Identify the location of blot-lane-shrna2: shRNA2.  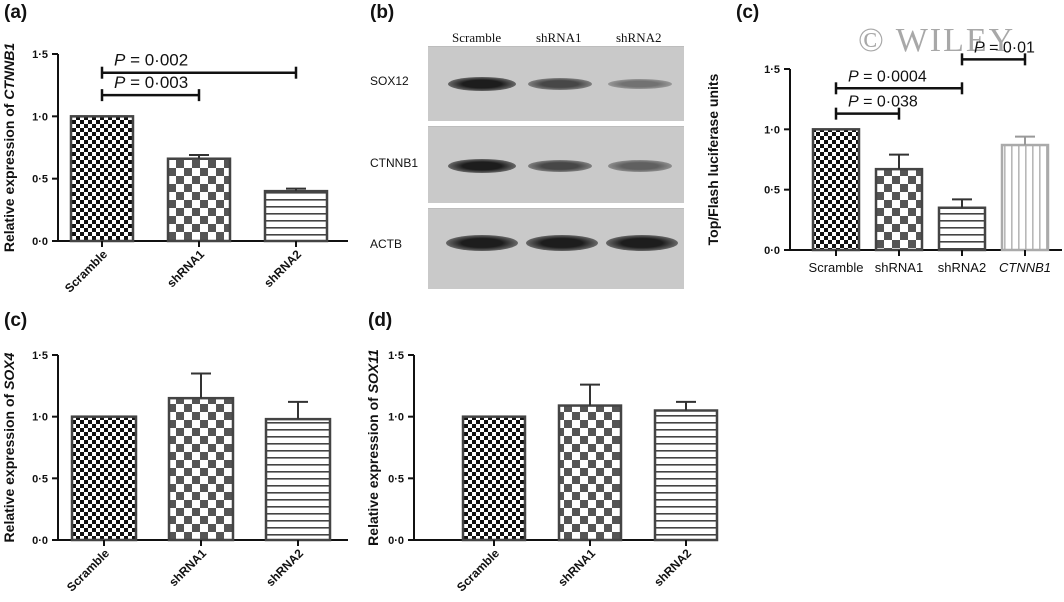
(639, 37).